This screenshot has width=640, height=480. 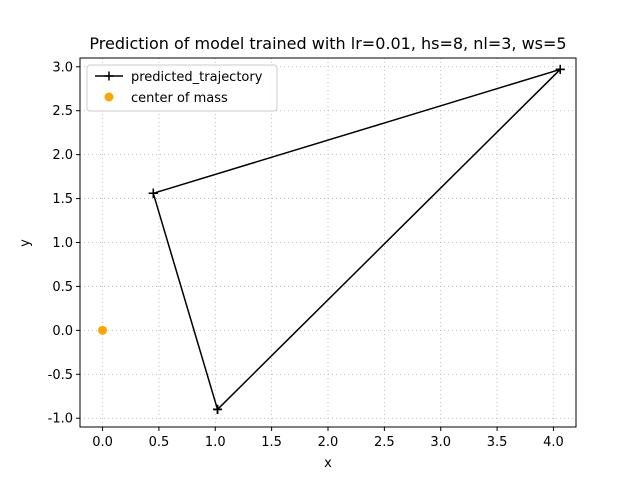 I want to click on center-of-mass-point, so click(x=103, y=330).